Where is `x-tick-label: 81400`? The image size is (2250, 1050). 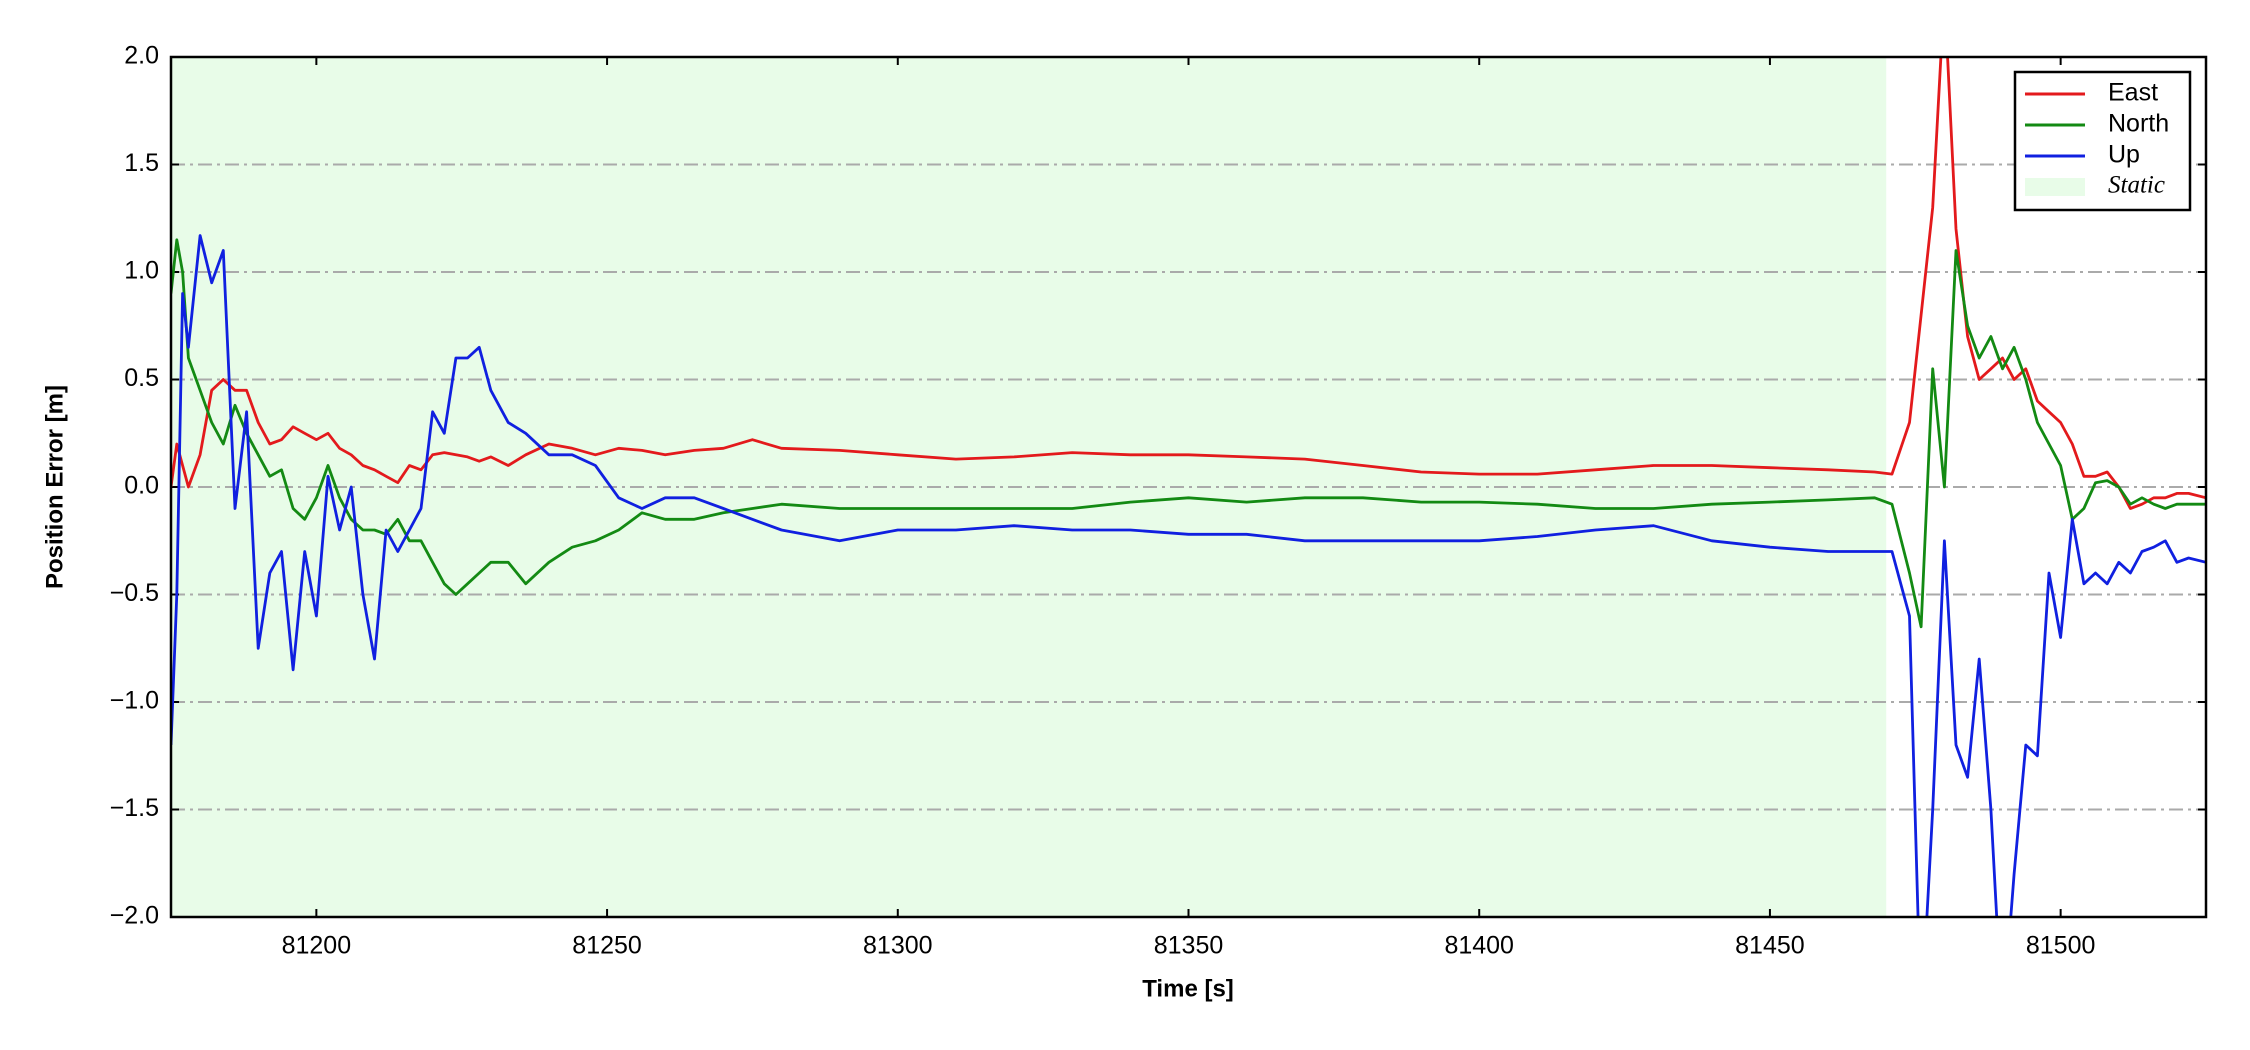
x-tick-label: 81400 is located at coordinates (1479, 946).